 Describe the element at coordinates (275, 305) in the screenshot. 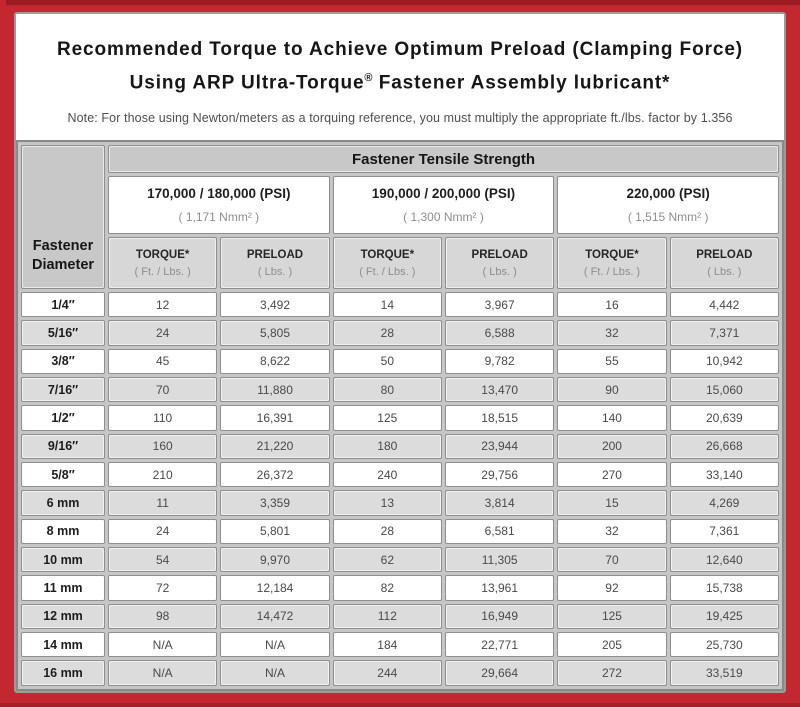

I see `value-cell: 3,492` at that location.